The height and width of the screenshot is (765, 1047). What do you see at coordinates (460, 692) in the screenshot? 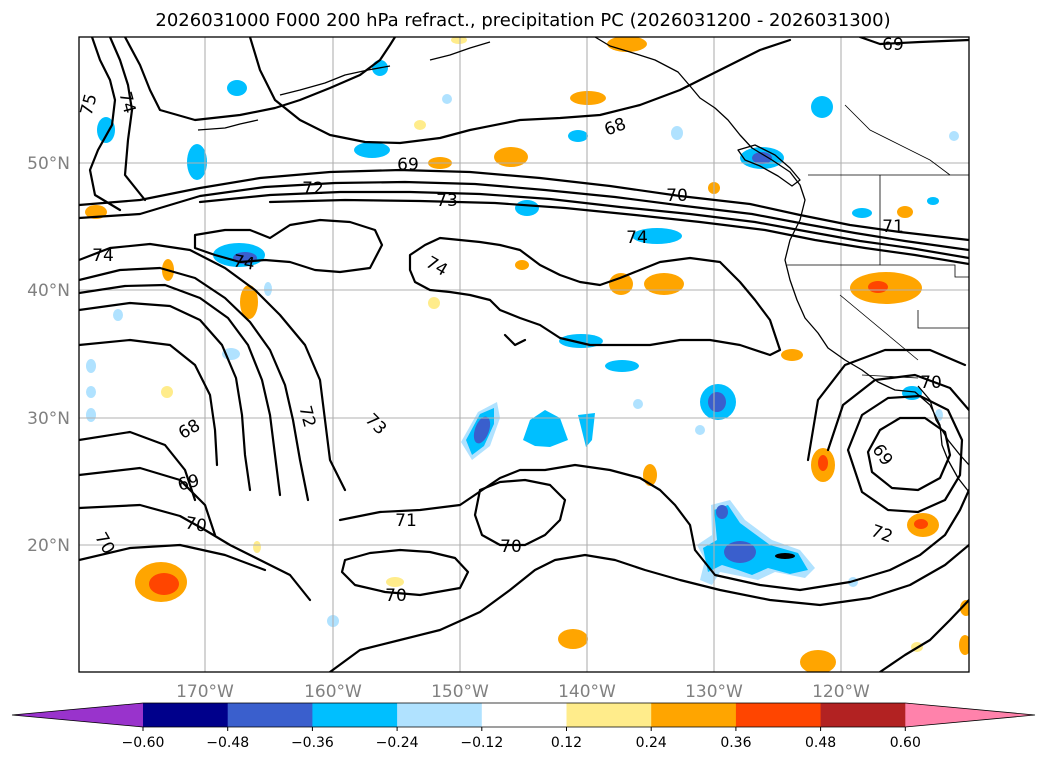
I see `x-tick-label: 150°W` at bounding box center [460, 692].